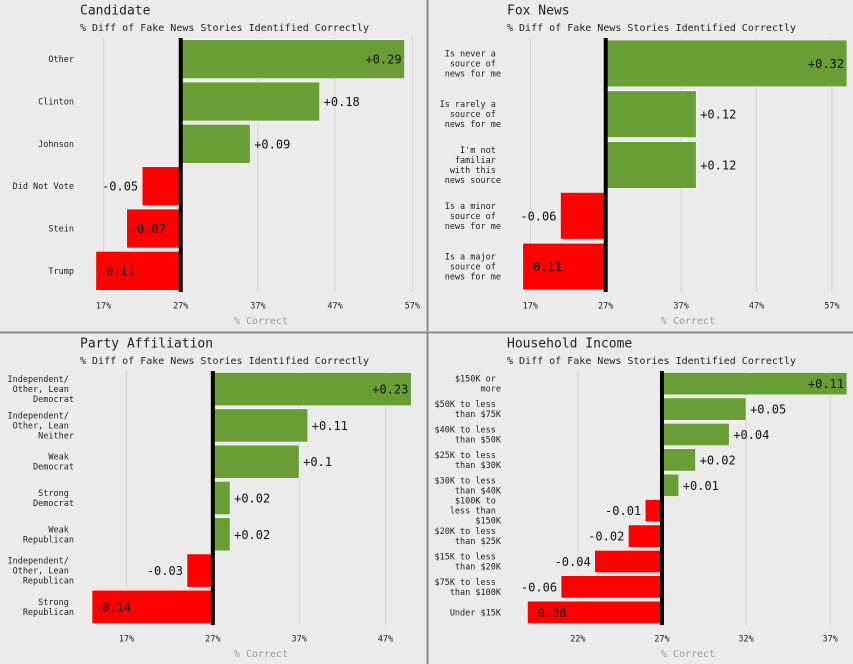 Image resolution: width=853 pixels, height=664 pixels. What do you see at coordinates (61, 229) in the screenshot?
I see `category-label: Stein` at bounding box center [61, 229].